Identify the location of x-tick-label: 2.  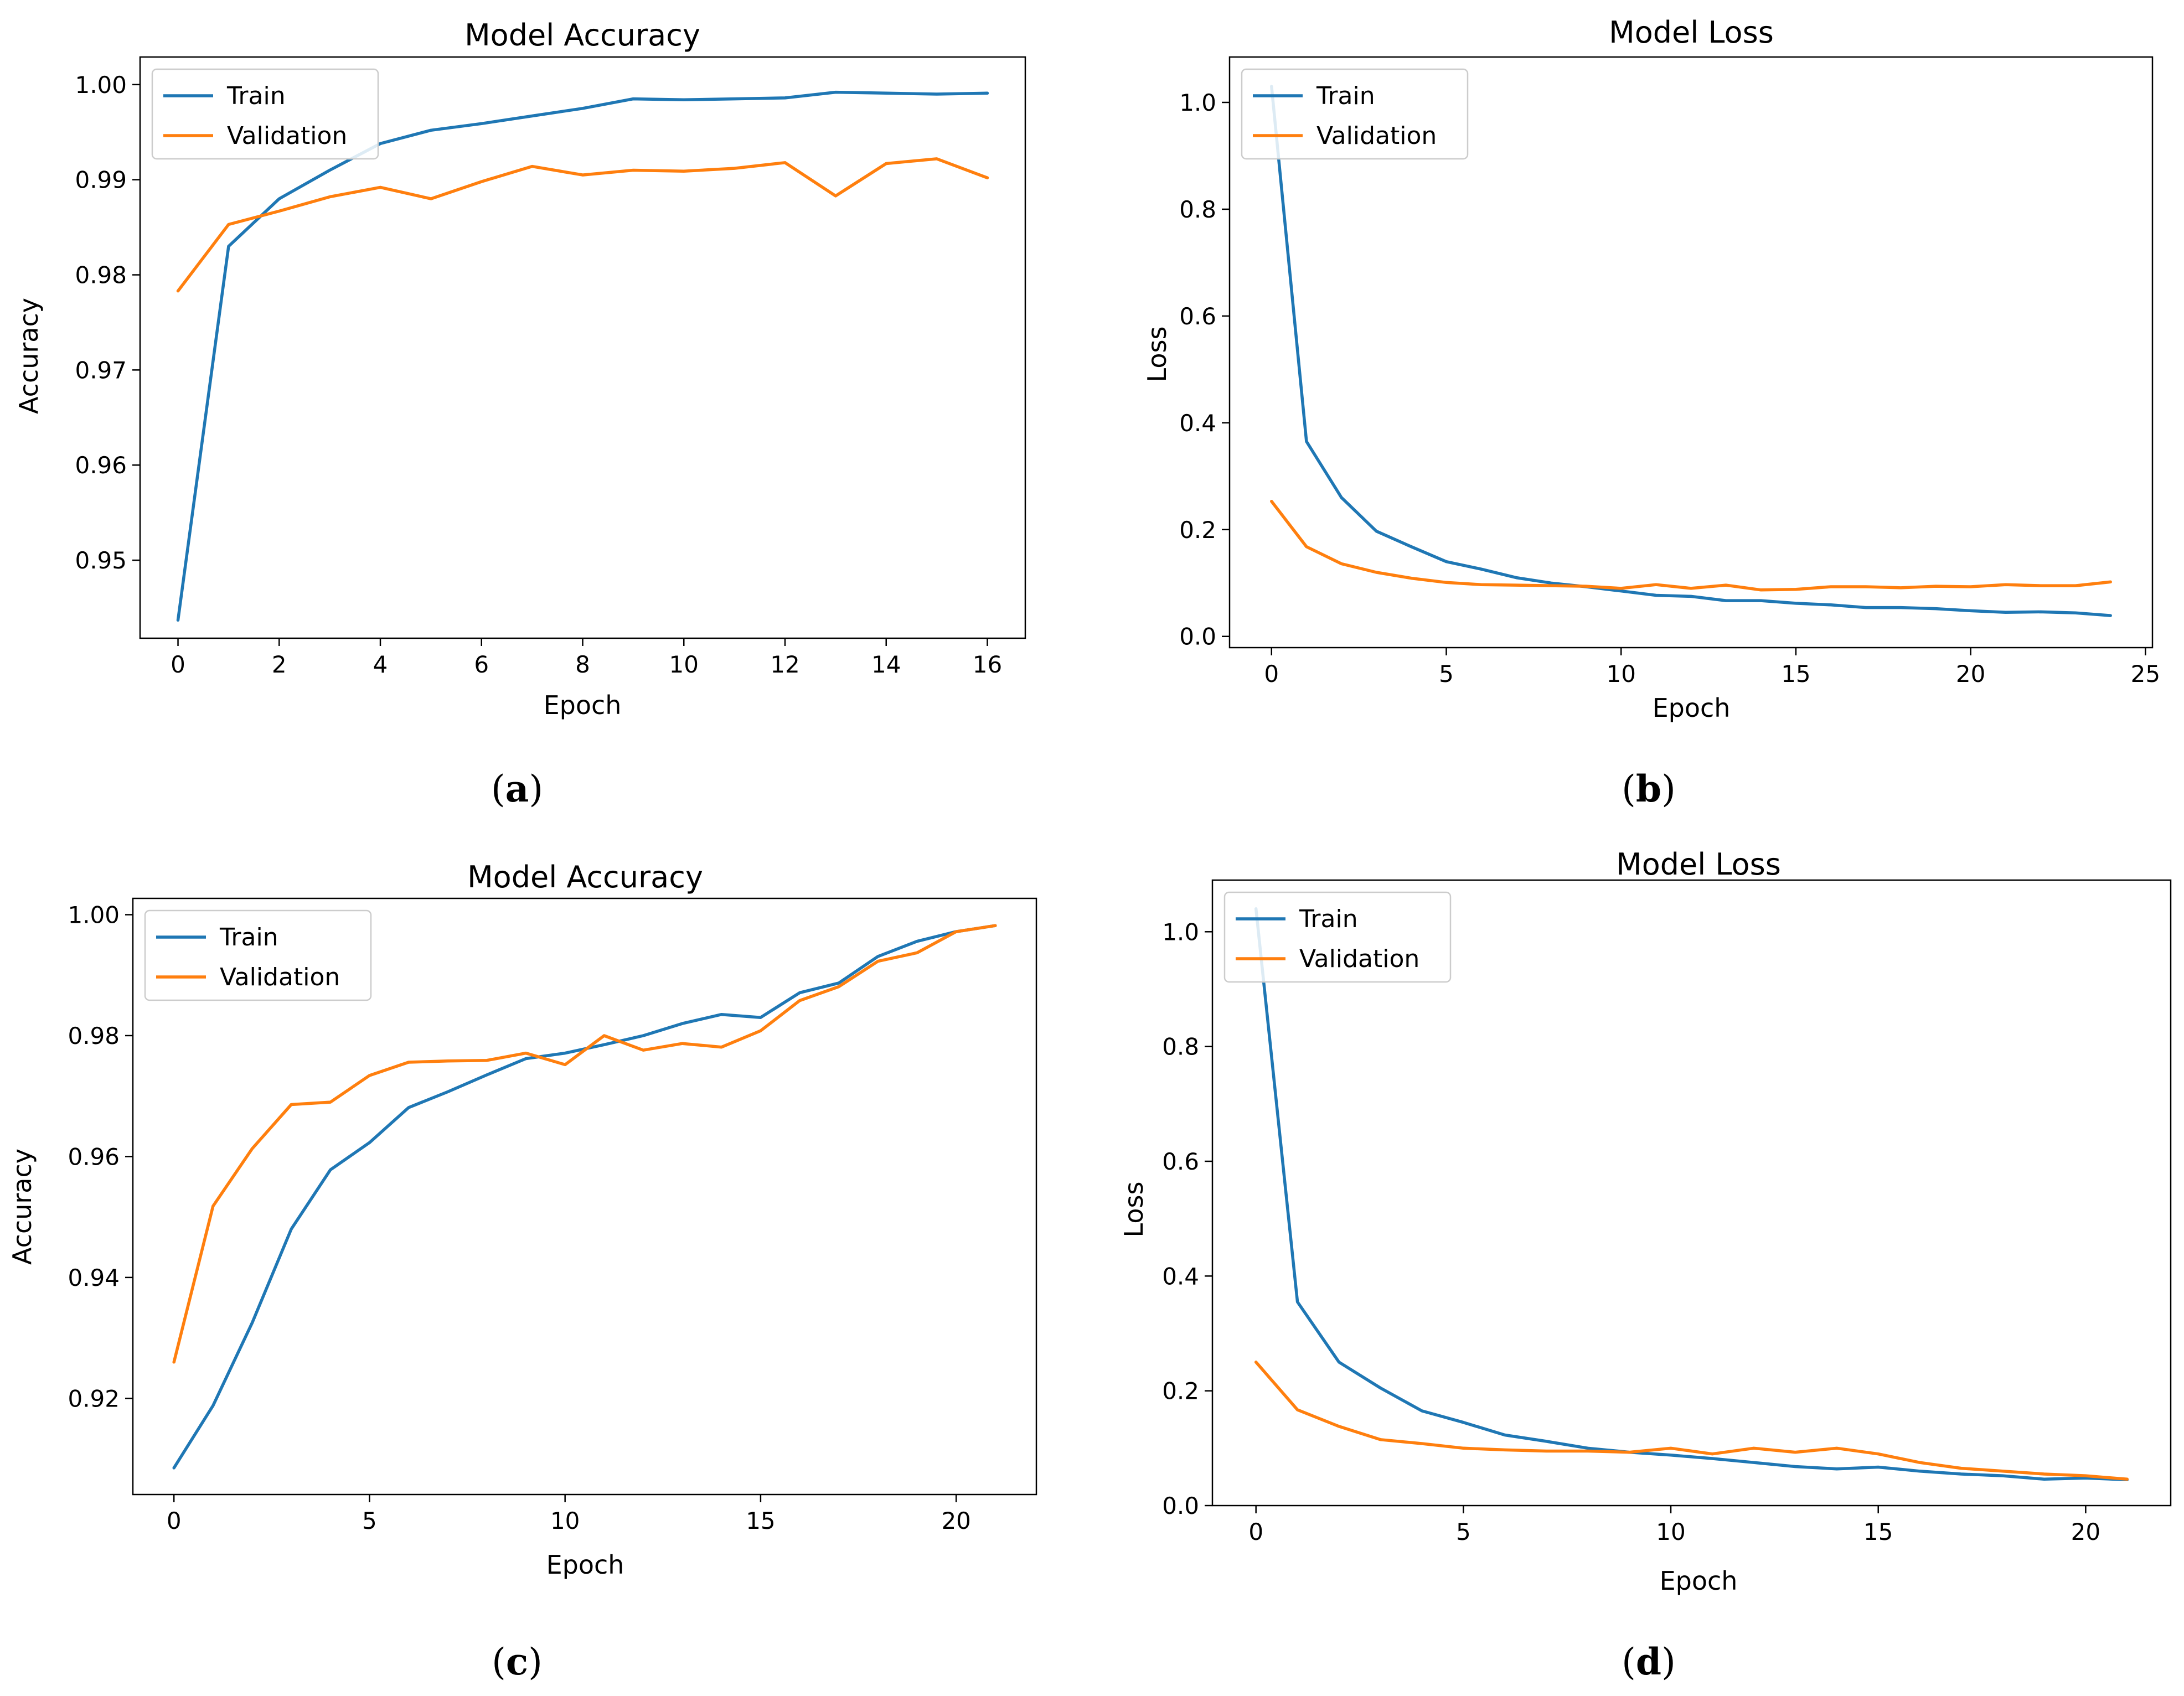
(279, 664).